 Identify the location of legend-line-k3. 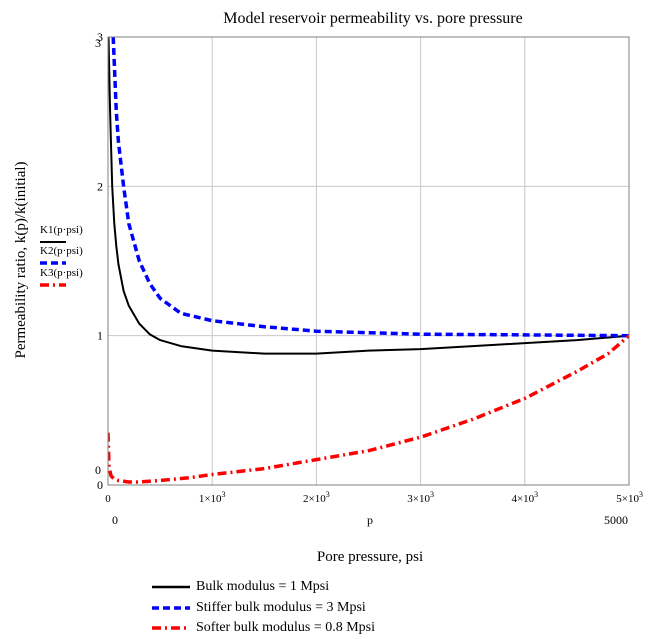
(171, 628).